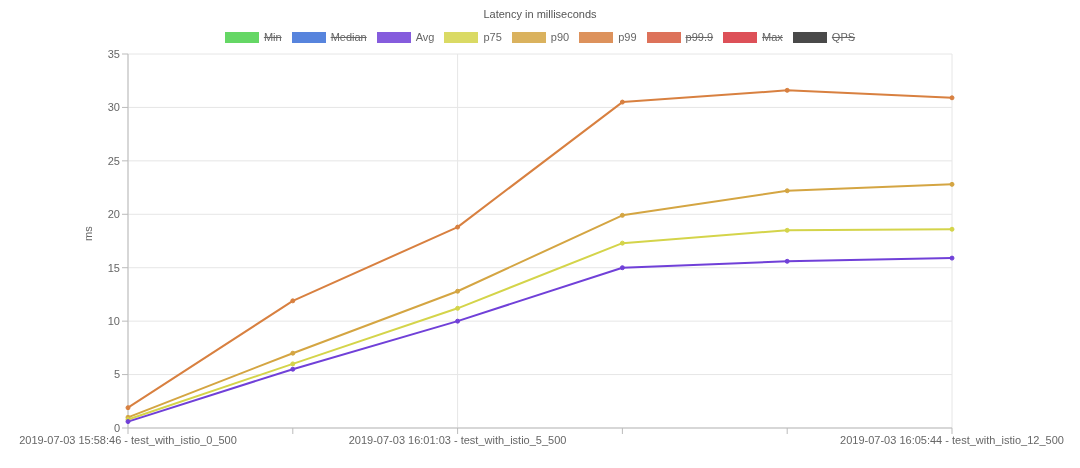 This screenshot has width=1080, height=468. What do you see at coordinates (699, 37) in the screenshot?
I see `legend-label: p99.9` at bounding box center [699, 37].